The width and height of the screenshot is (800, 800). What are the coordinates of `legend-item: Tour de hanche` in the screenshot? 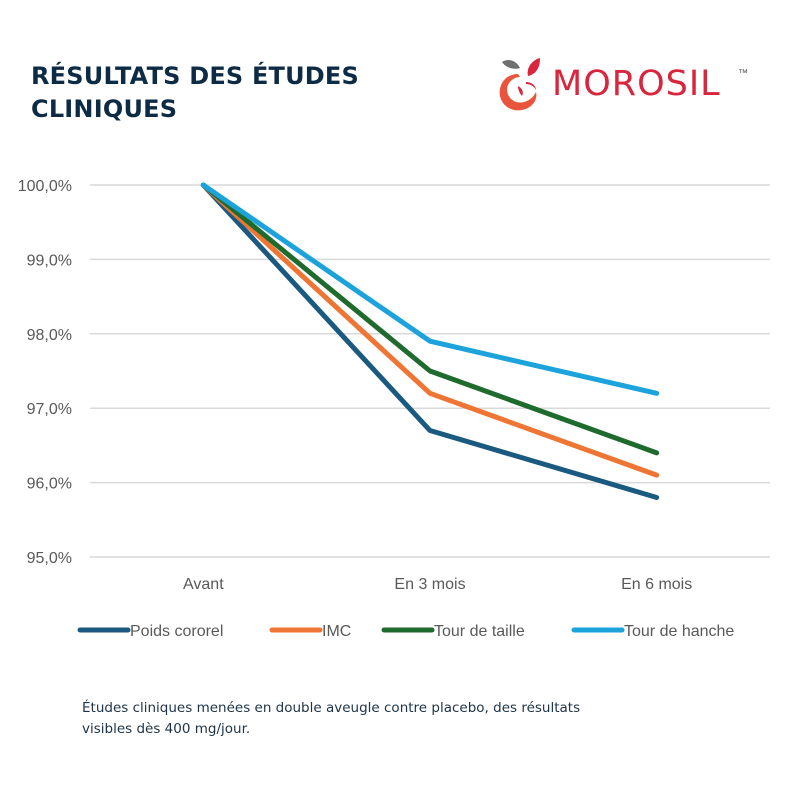 It's located at (652, 631).